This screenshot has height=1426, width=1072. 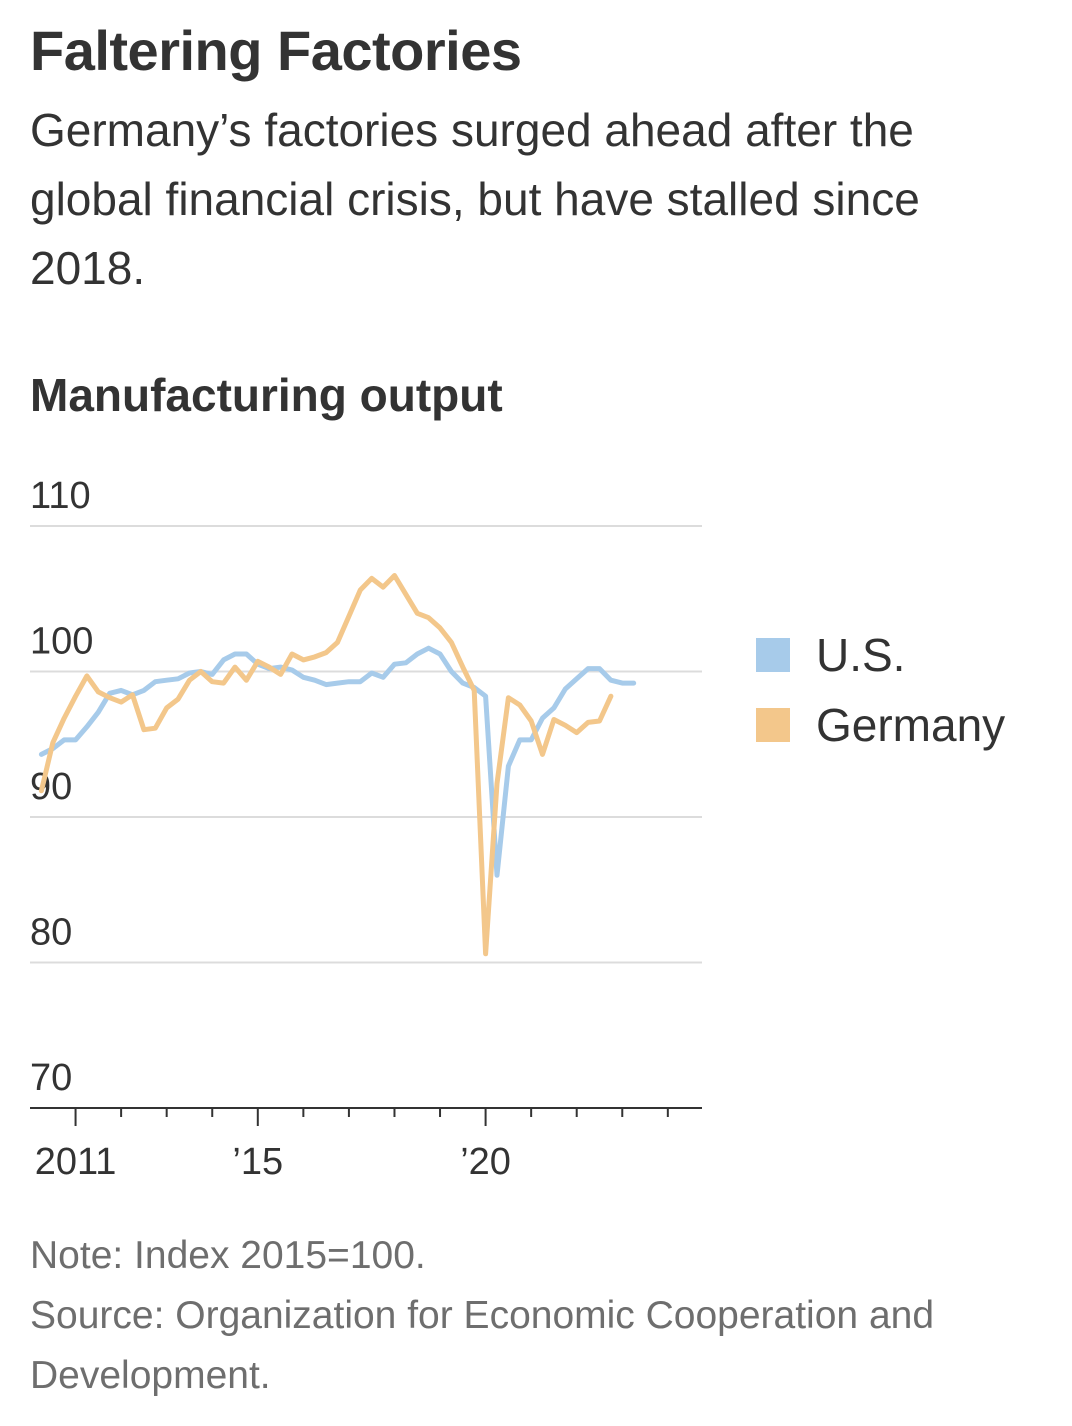 I want to click on chart-title: Manufacturing output, so click(x=266, y=395).